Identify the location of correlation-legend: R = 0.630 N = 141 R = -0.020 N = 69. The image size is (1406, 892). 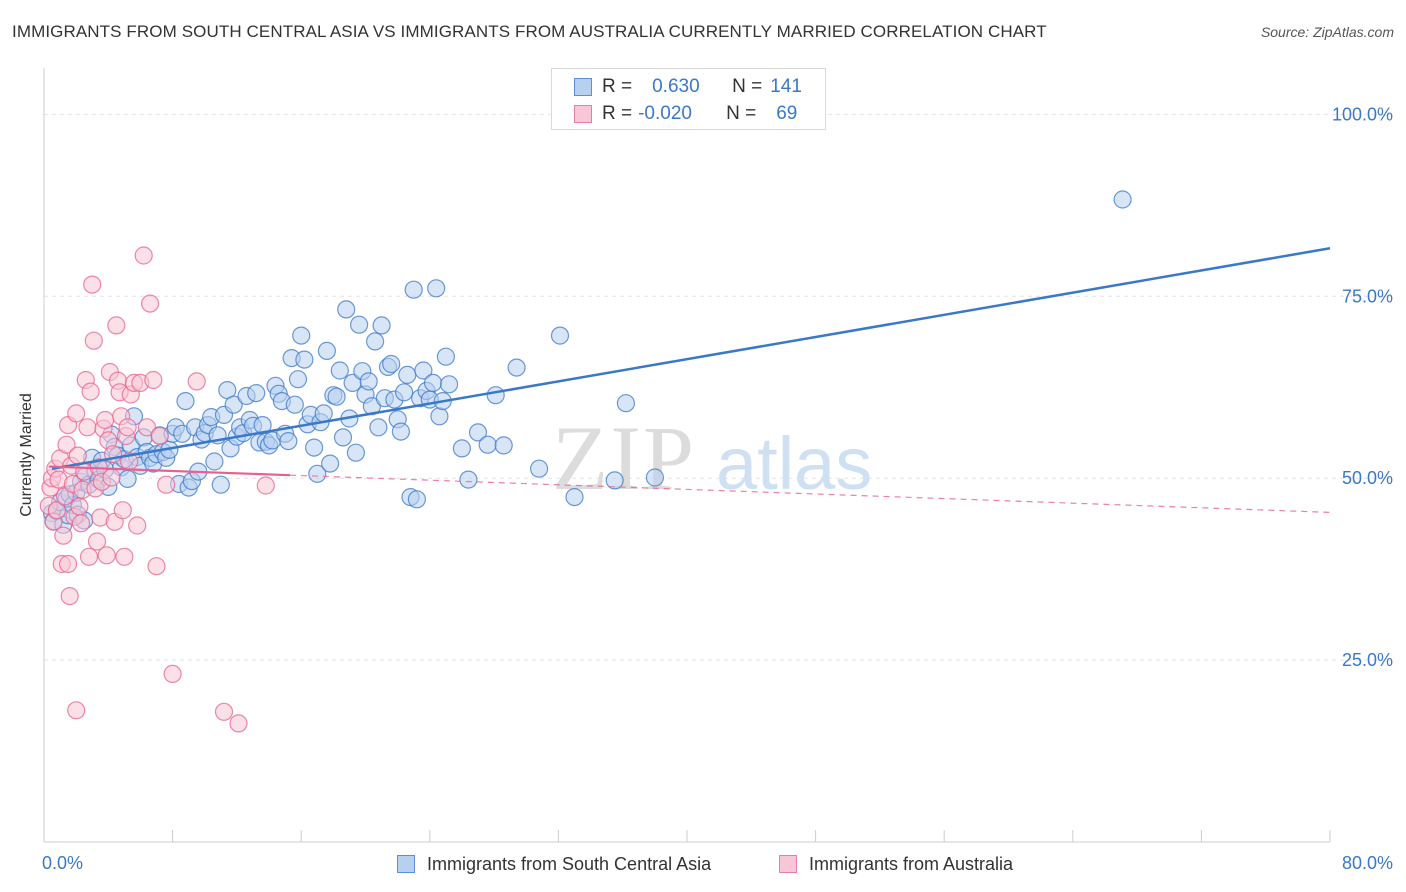
(688, 99).